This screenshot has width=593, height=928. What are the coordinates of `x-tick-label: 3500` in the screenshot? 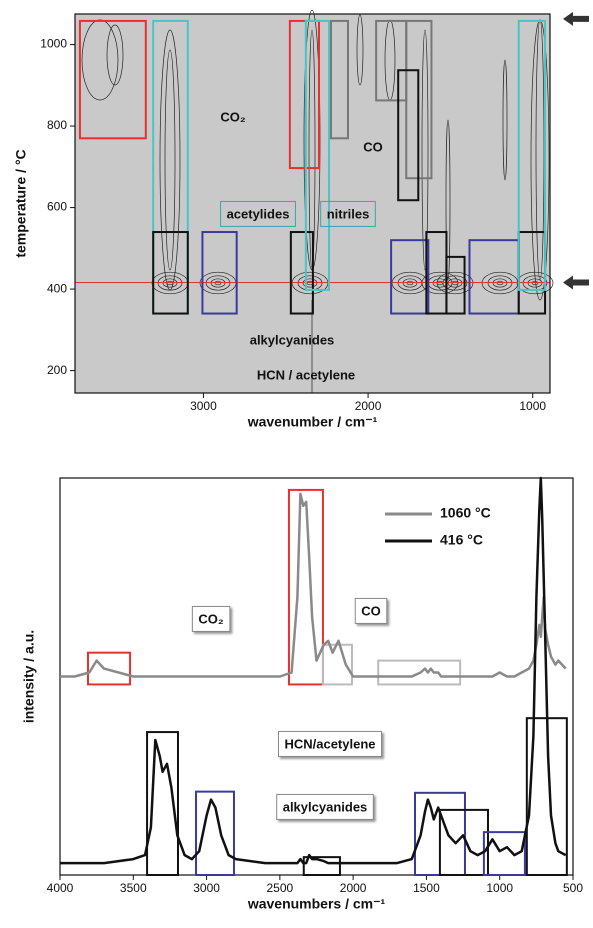 It's located at (133, 888).